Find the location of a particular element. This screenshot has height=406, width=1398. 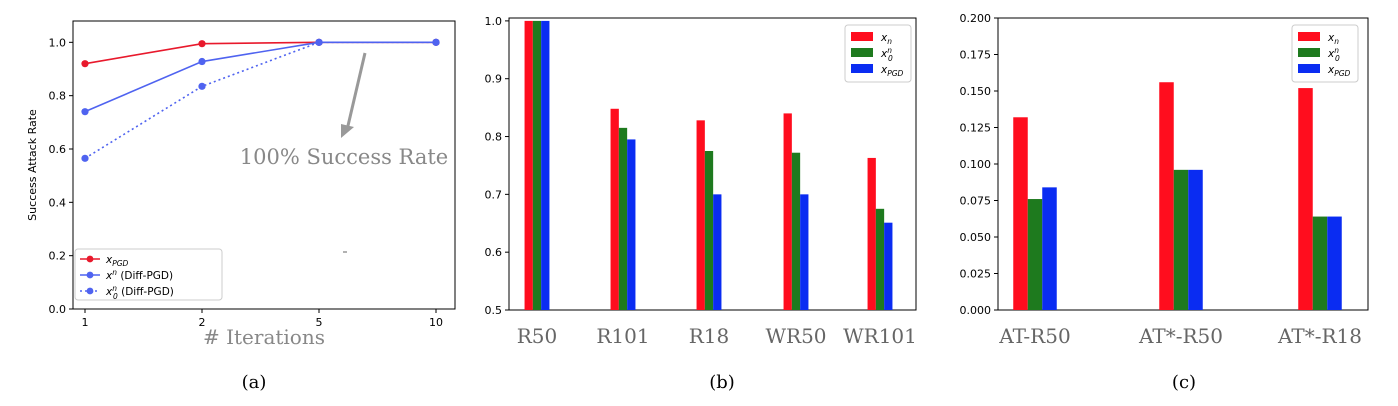

x-axis-label-a: # Iterations is located at coordinates (264, 337).